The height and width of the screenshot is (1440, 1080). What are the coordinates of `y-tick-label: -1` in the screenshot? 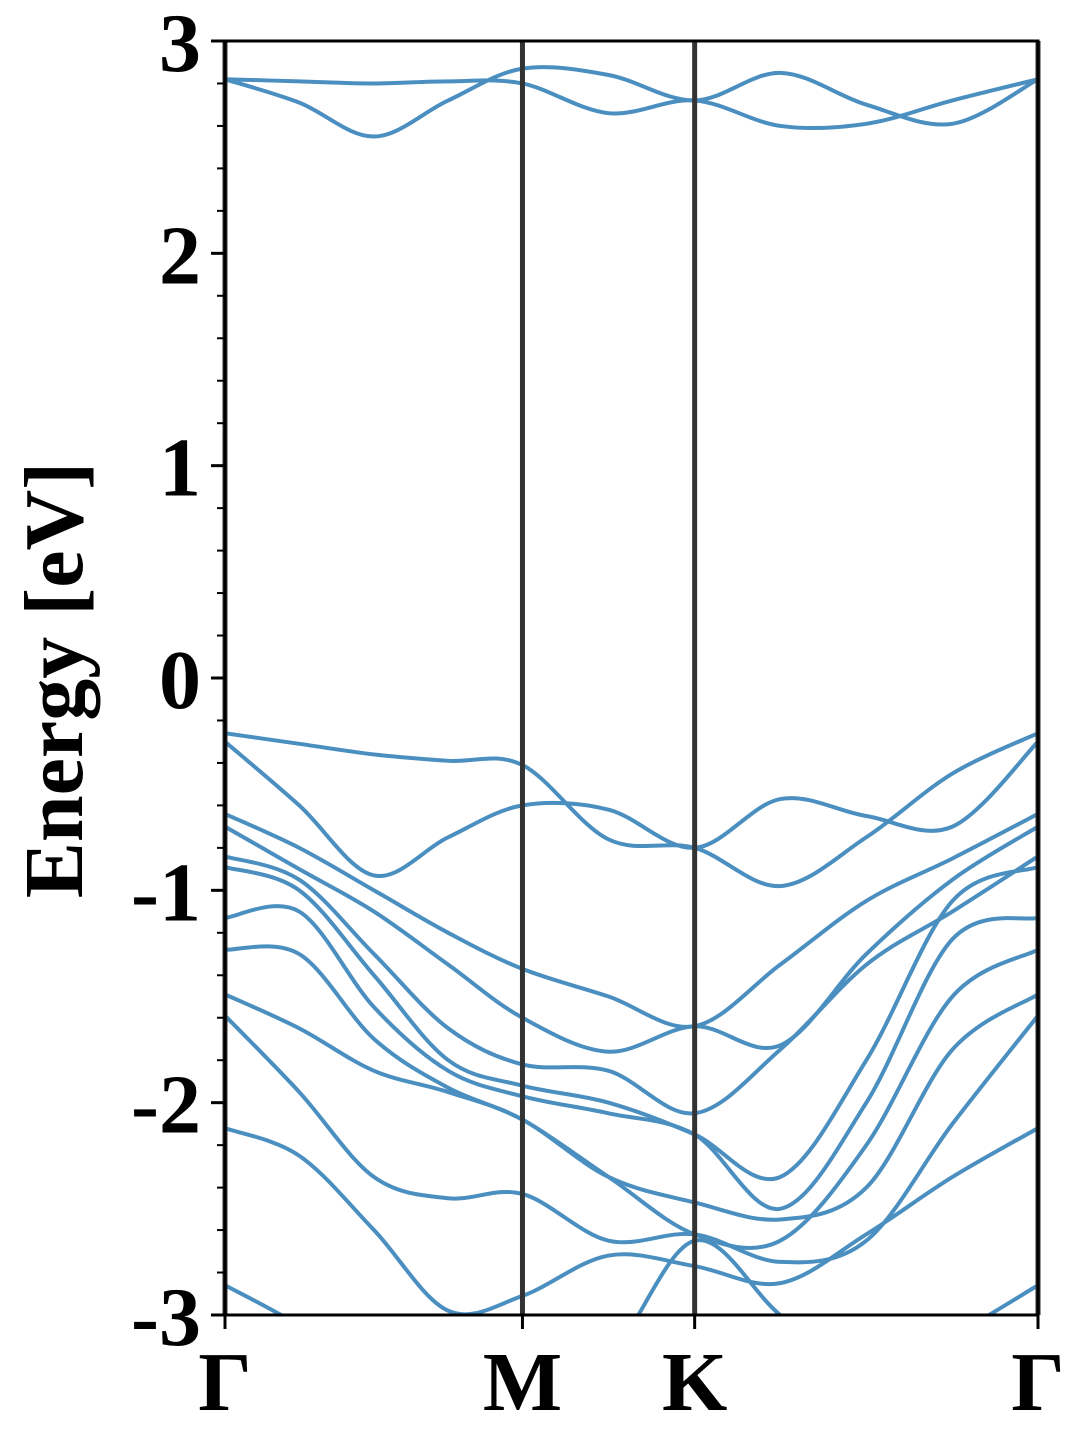 It's located at (166, 892).